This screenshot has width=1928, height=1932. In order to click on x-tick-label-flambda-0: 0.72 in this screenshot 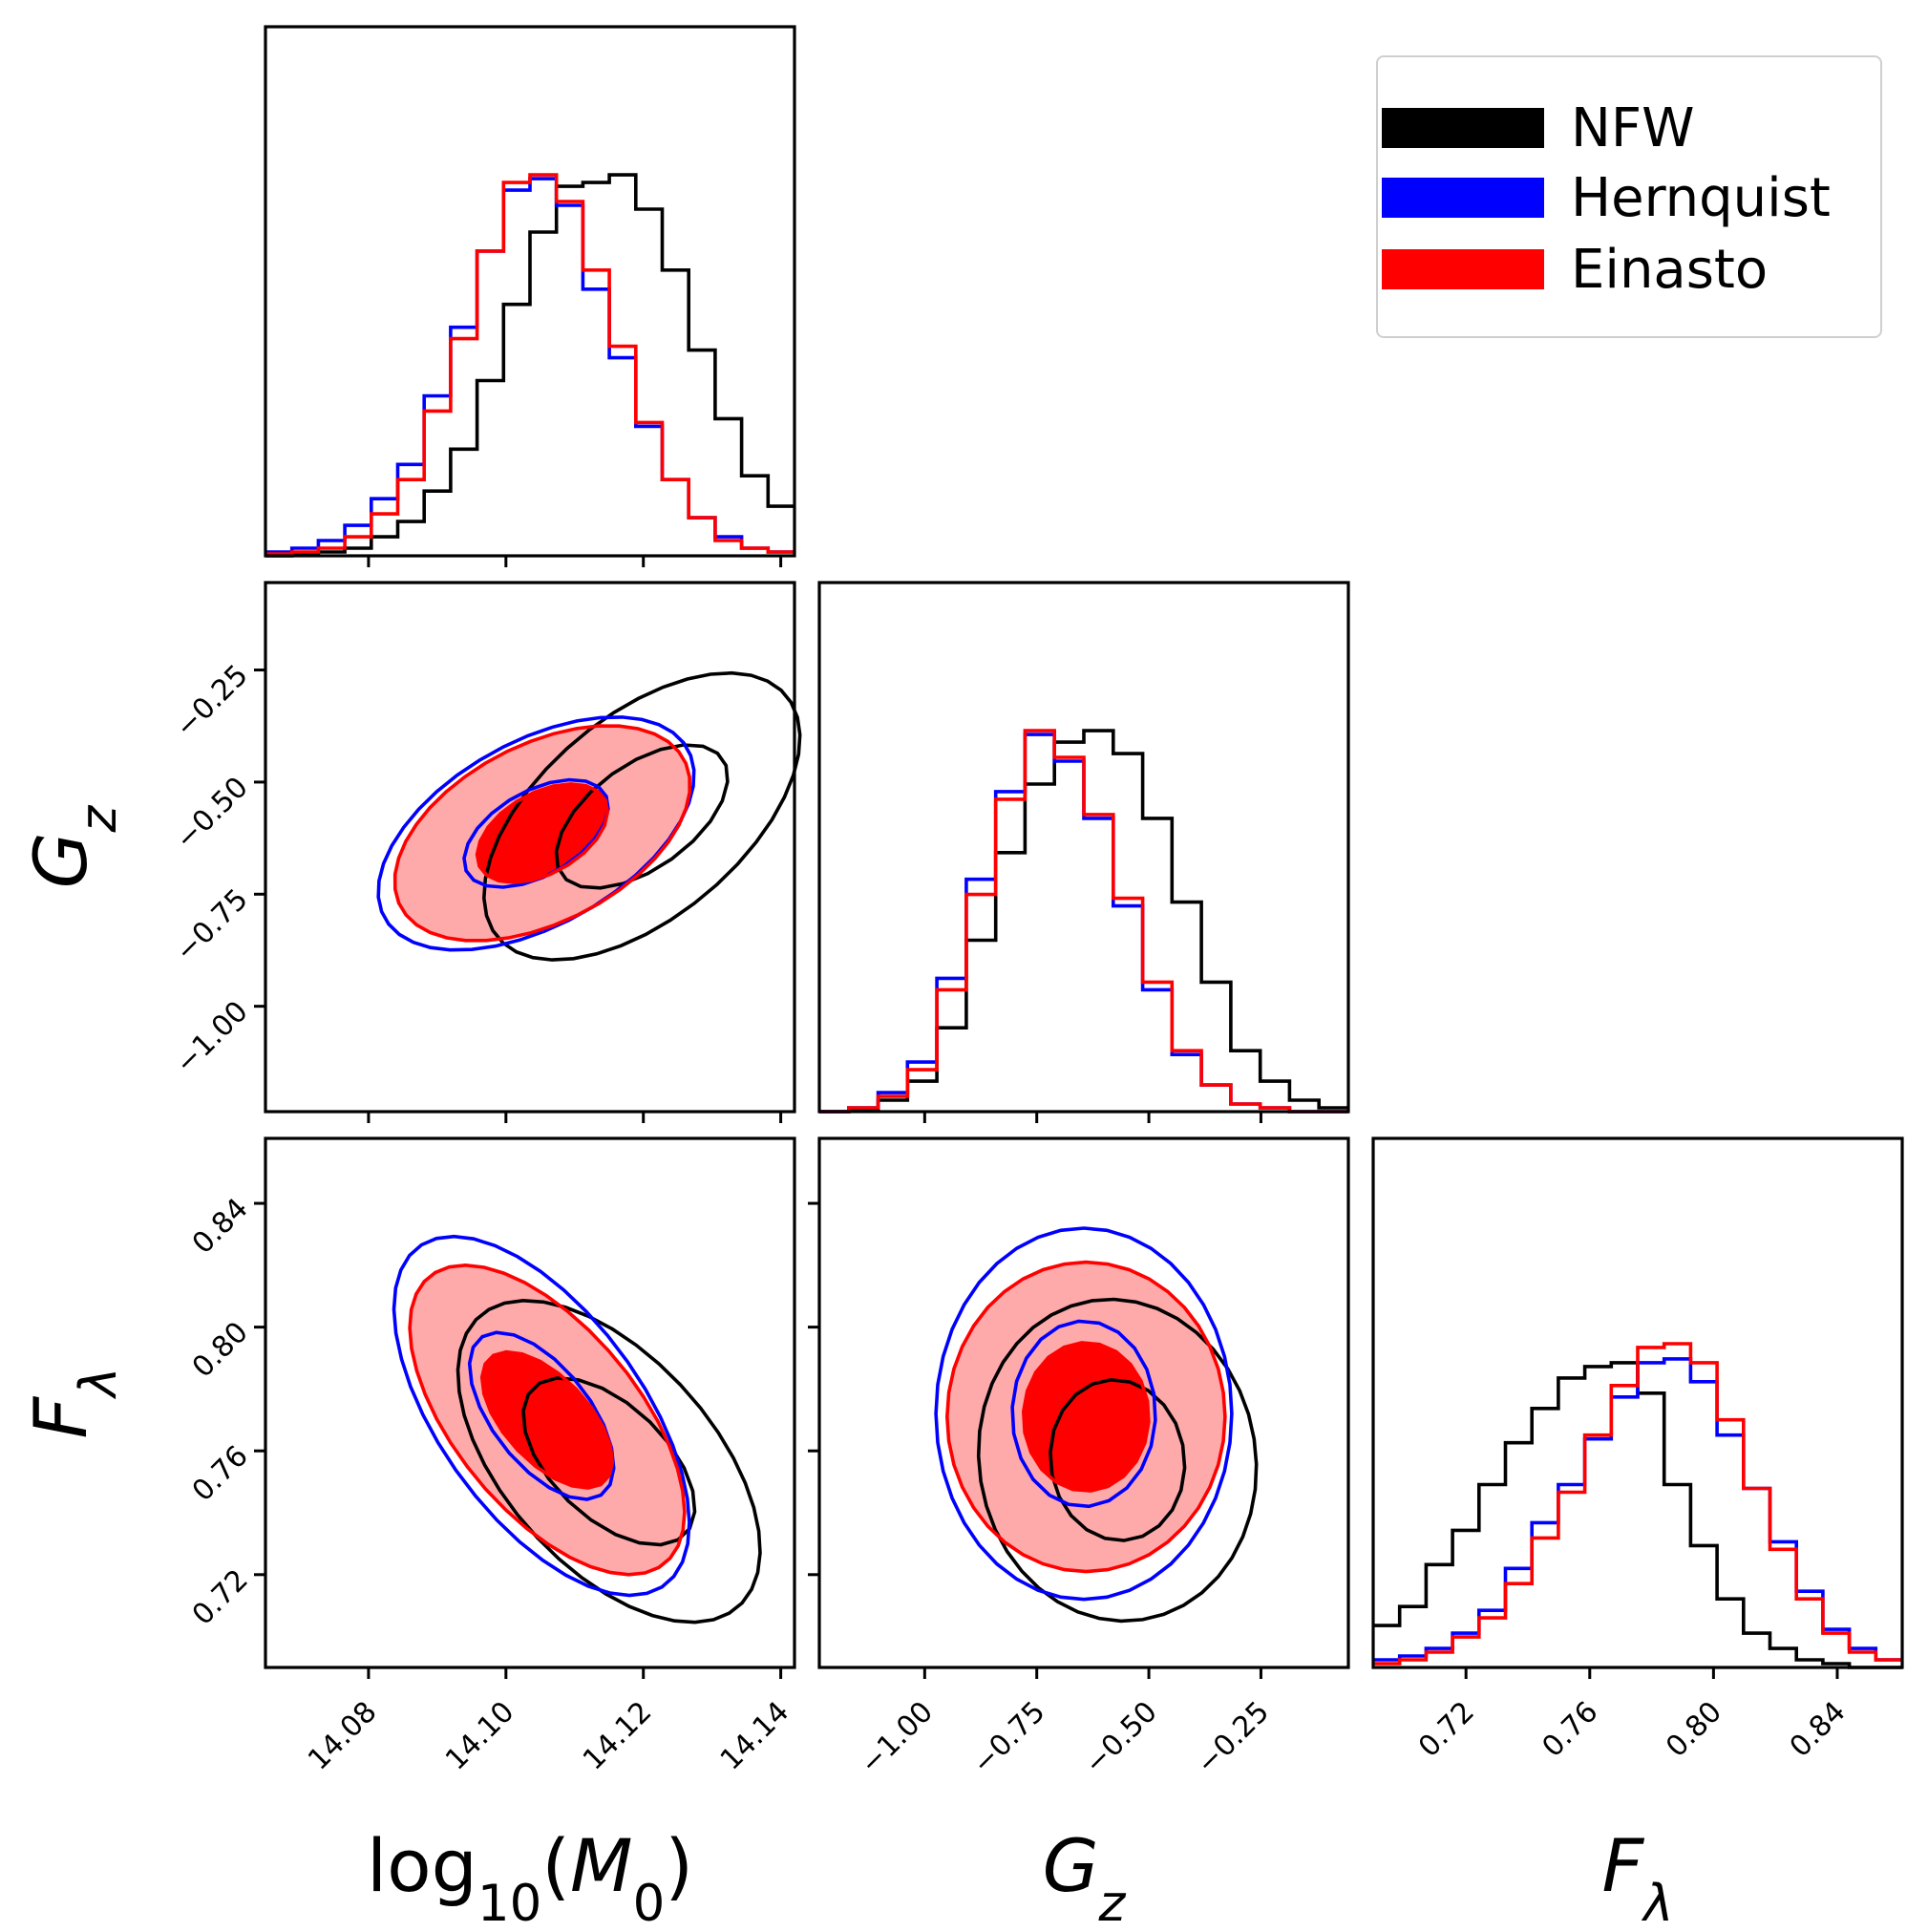, I will do `click(1447, 1729)`.